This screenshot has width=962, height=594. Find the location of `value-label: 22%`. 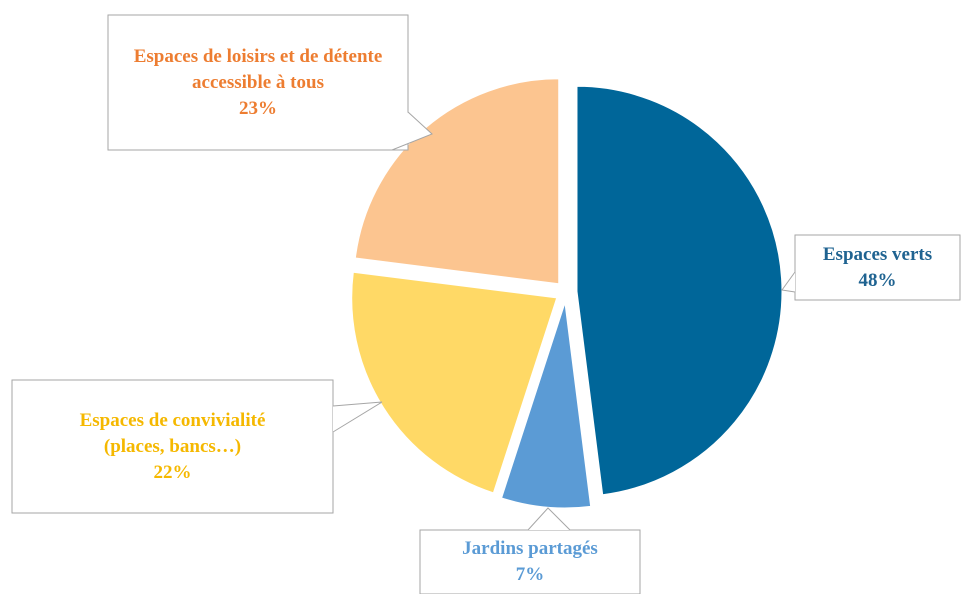

value-label: 22% is located at coordinates (172, 472).